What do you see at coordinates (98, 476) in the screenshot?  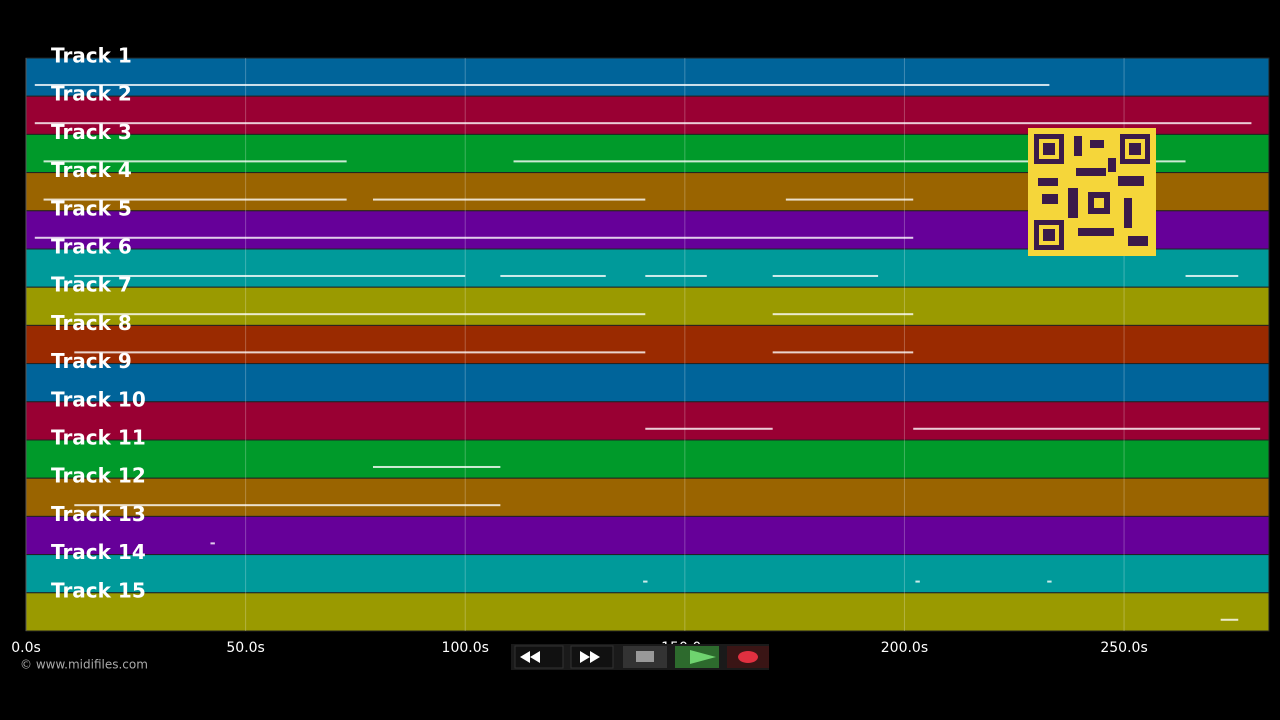 I see `track-name: Track 12` at bounding box center [98, 476].